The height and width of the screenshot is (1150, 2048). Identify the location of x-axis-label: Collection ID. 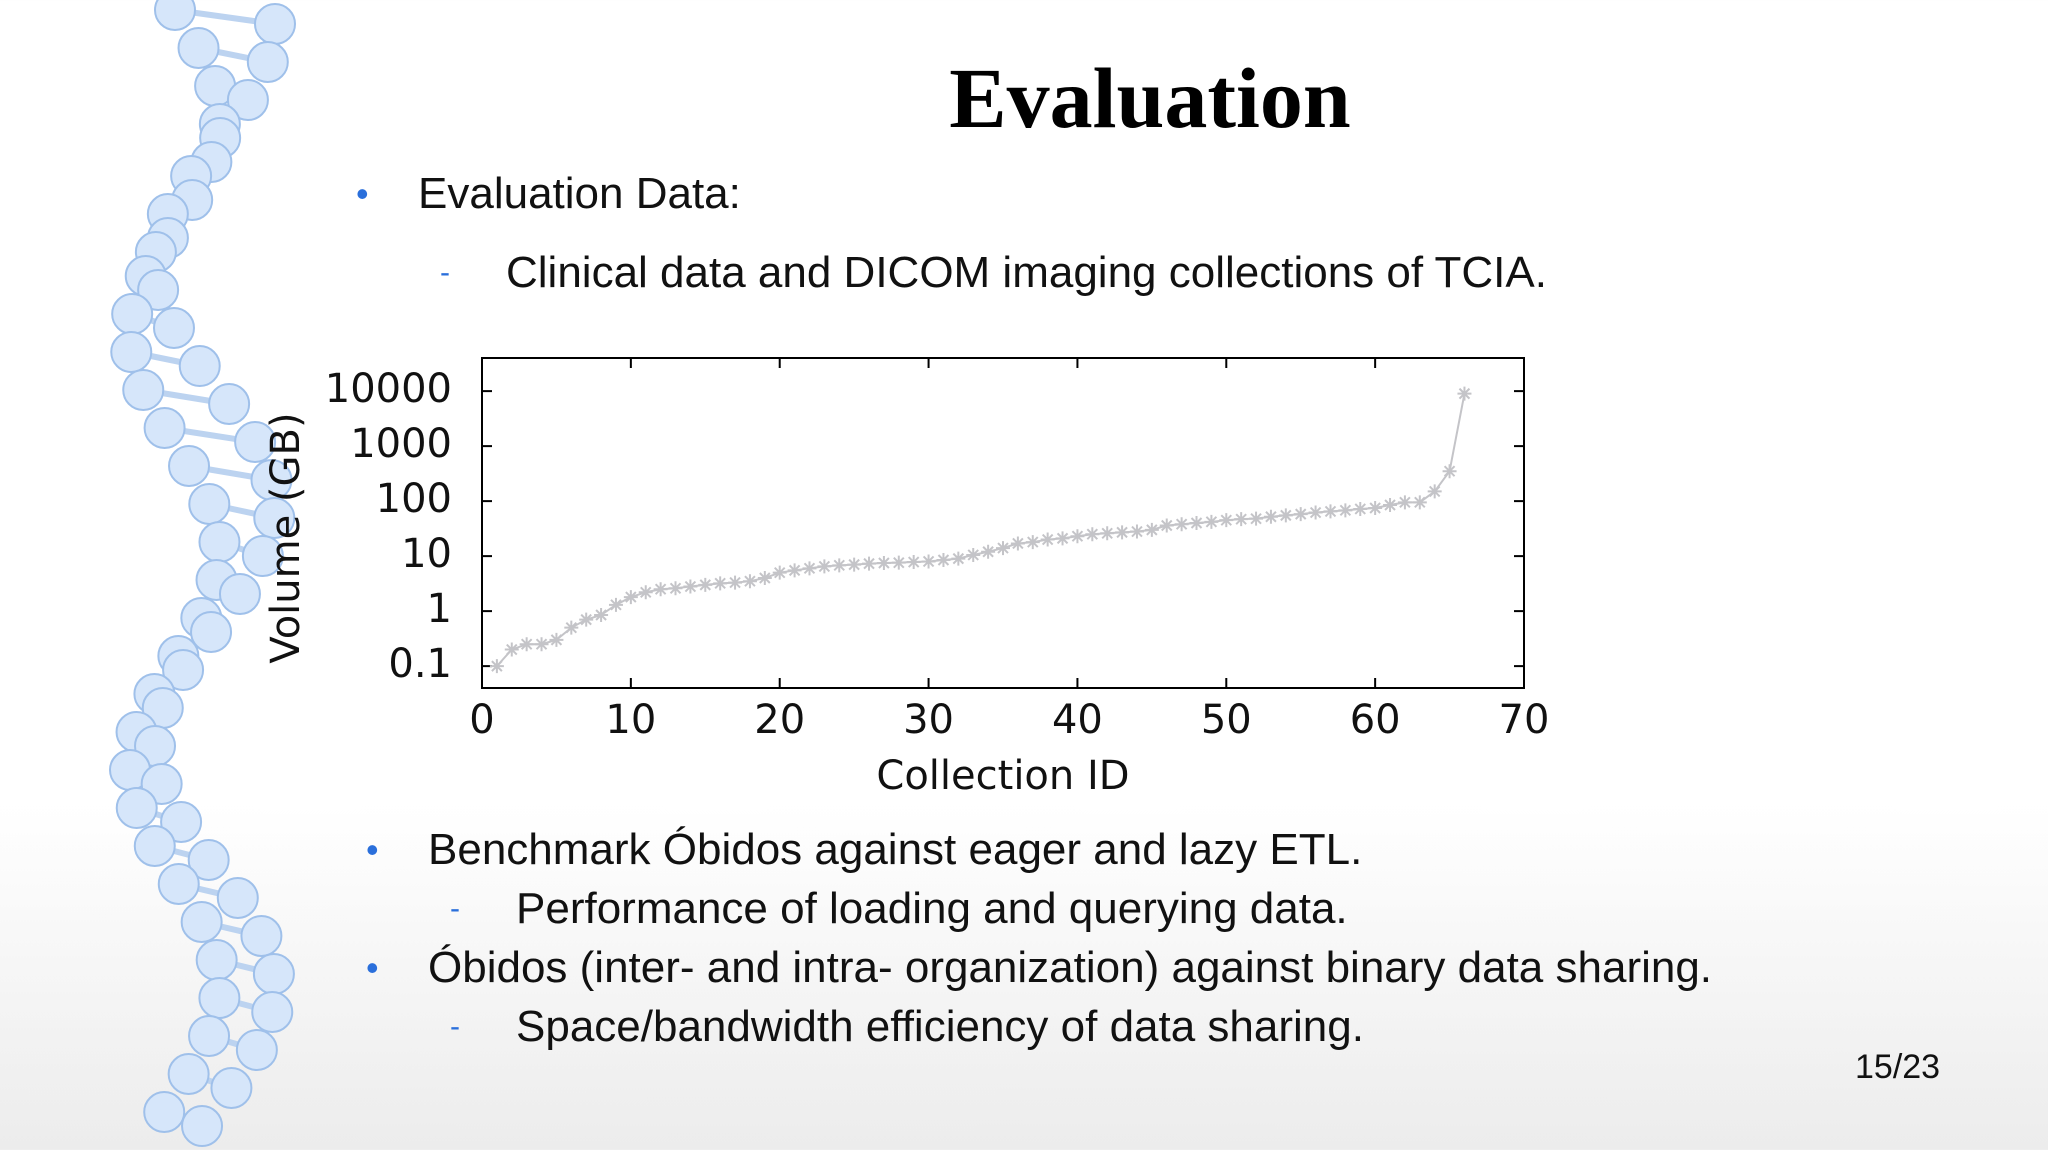
(1002, 776).